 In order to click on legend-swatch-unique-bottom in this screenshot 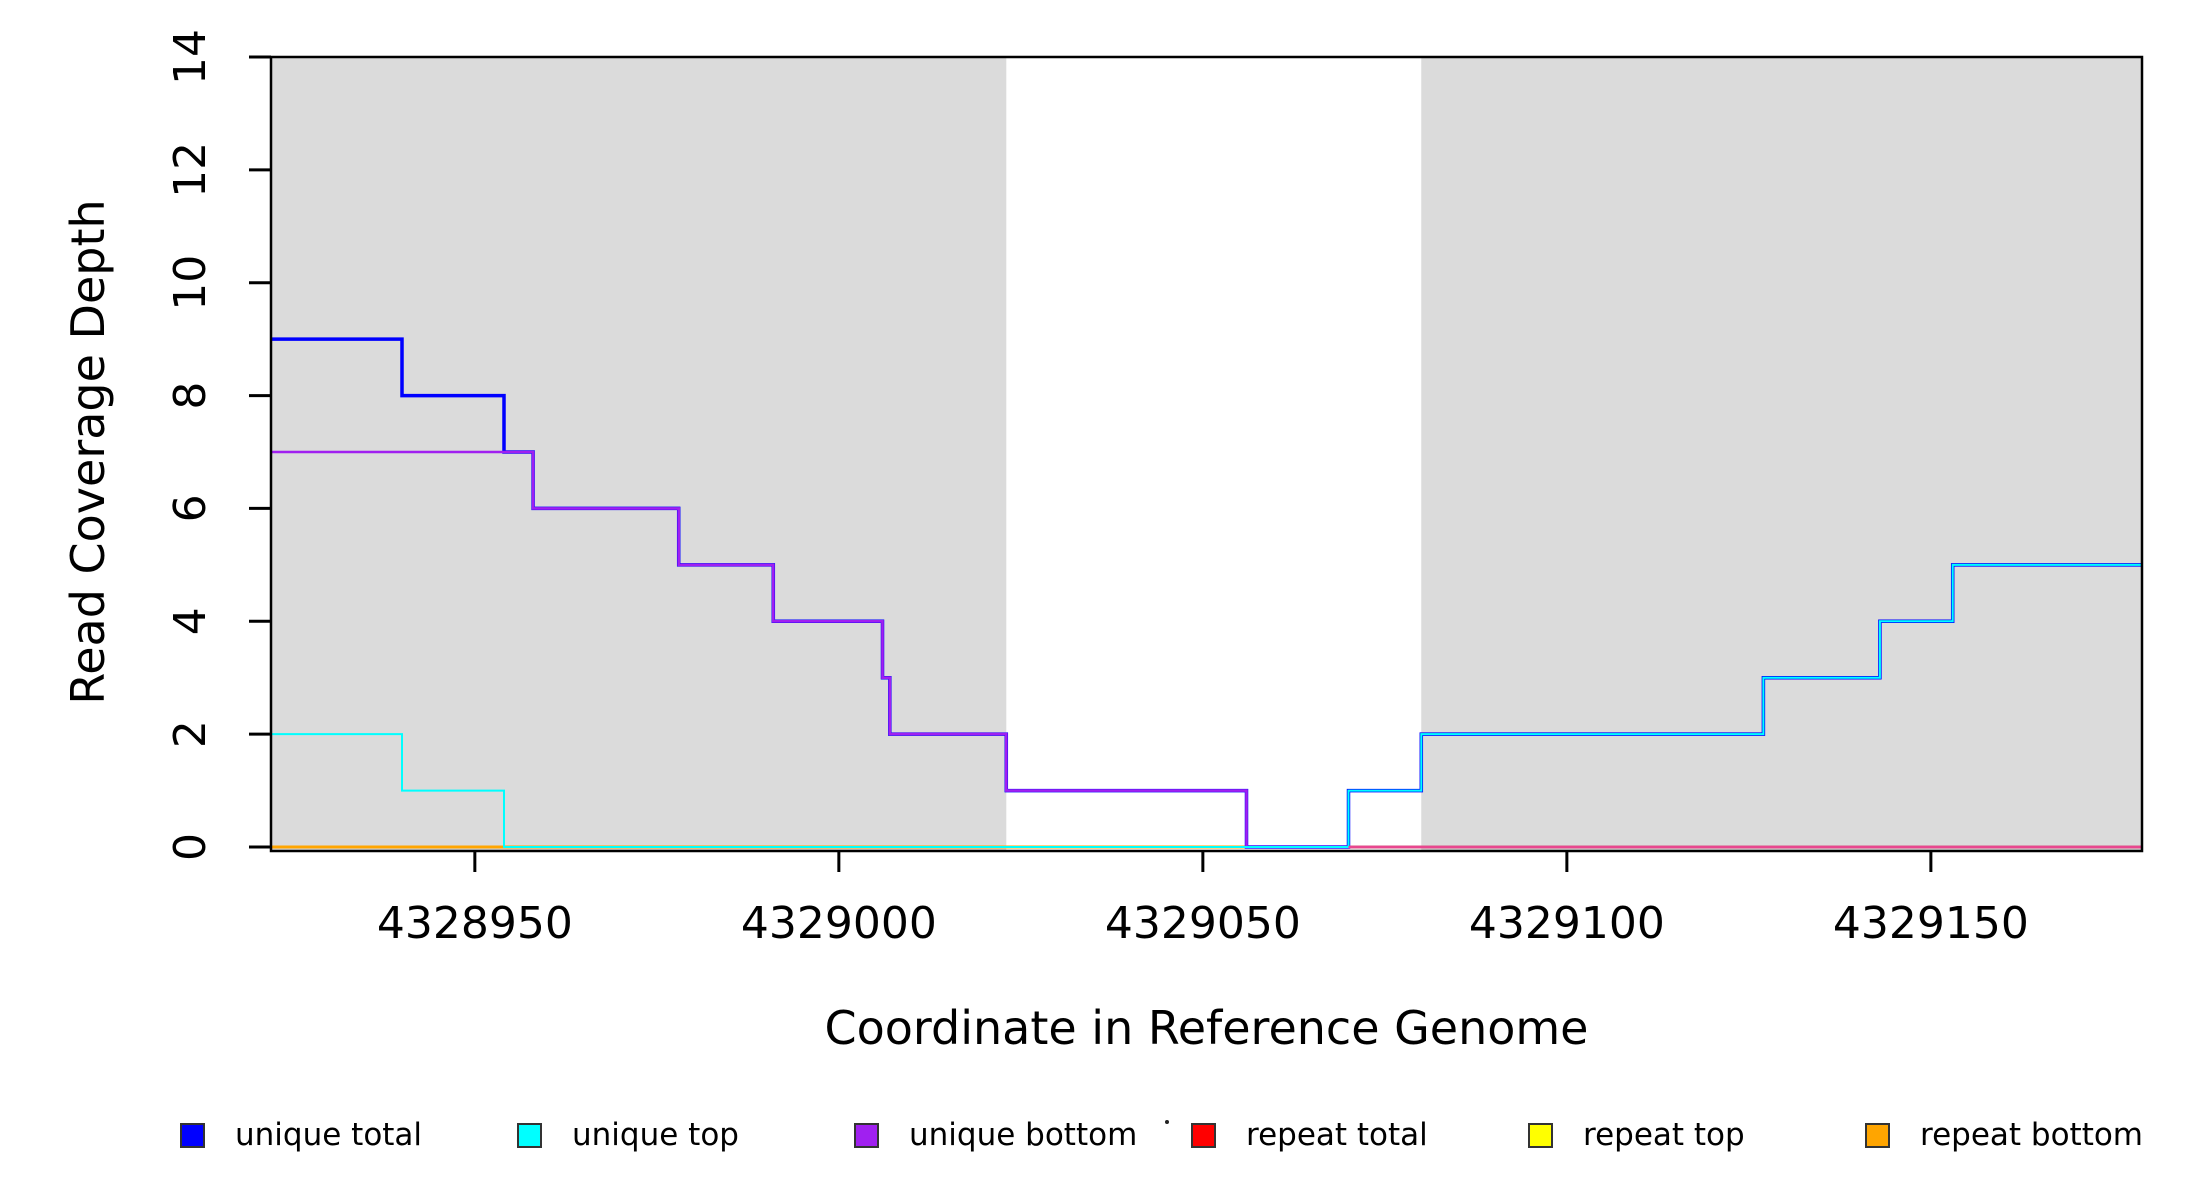, I will do `click(866, 1135)`.